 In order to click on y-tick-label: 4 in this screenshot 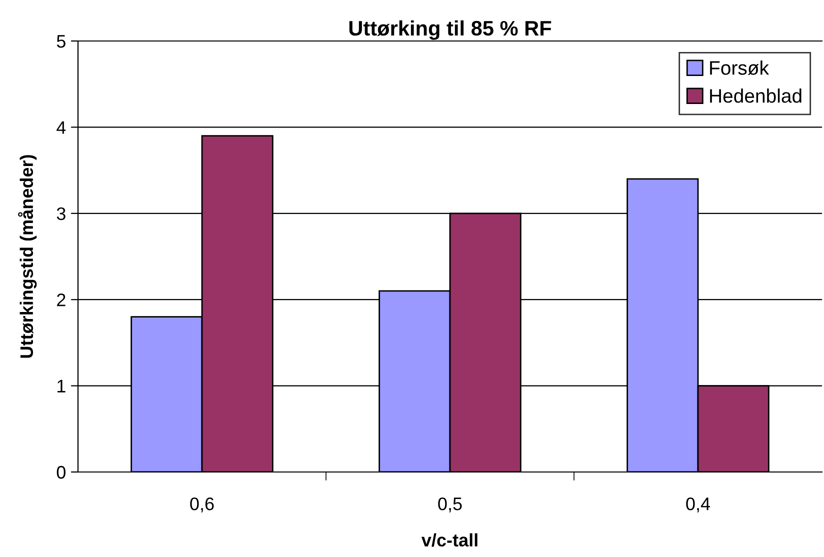, I will do `click(61, 127)`.